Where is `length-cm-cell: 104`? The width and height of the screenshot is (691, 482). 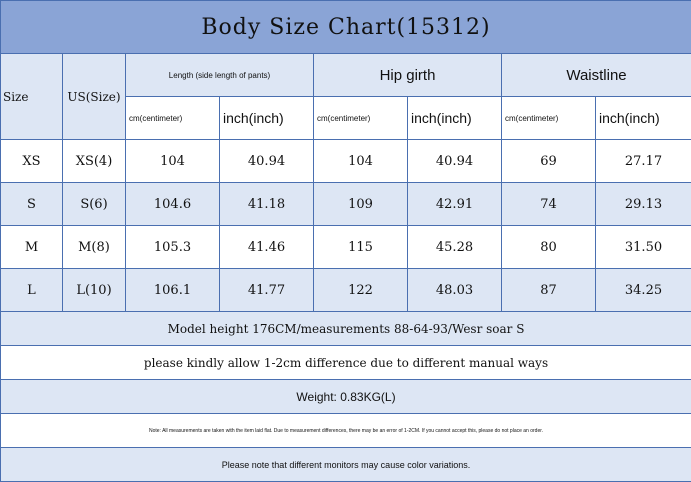 length-cm-cell: 104 is located at coordinates (173, 161).